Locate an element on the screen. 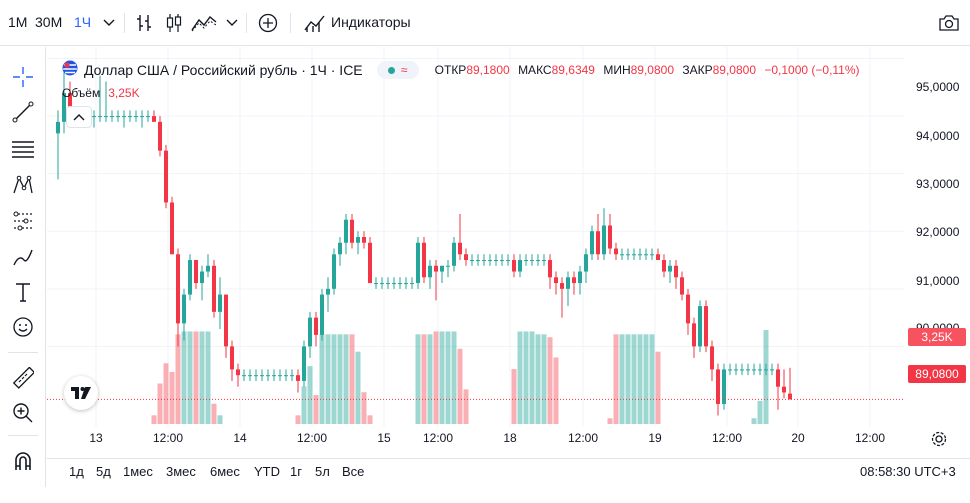 This screenshot has height=503, width=970. volume-value: 3,25K is located at coordinates (124, 93).